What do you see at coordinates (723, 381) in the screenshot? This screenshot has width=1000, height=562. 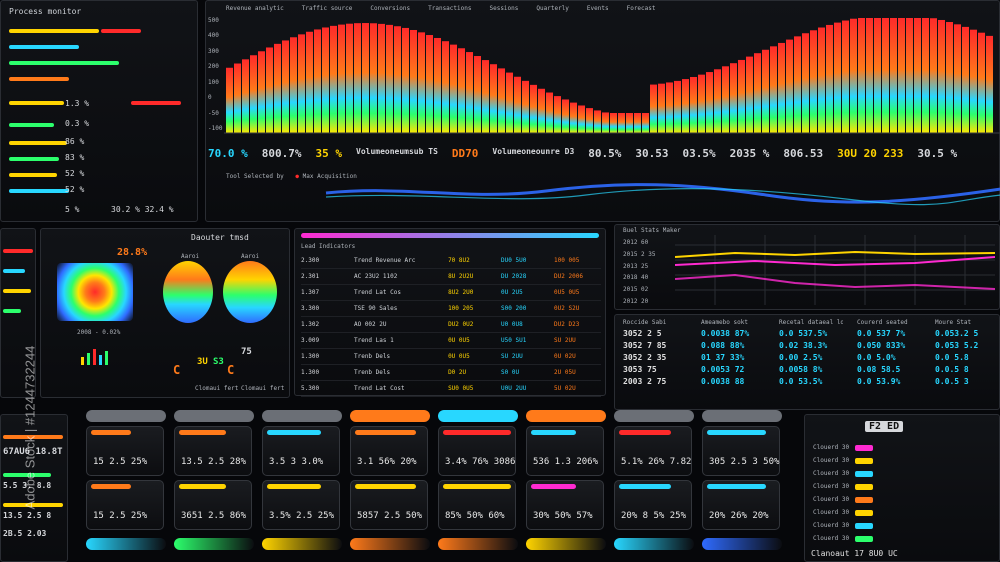 I see `stat-value: 0.0038 88` at bounding box center [723, 381].